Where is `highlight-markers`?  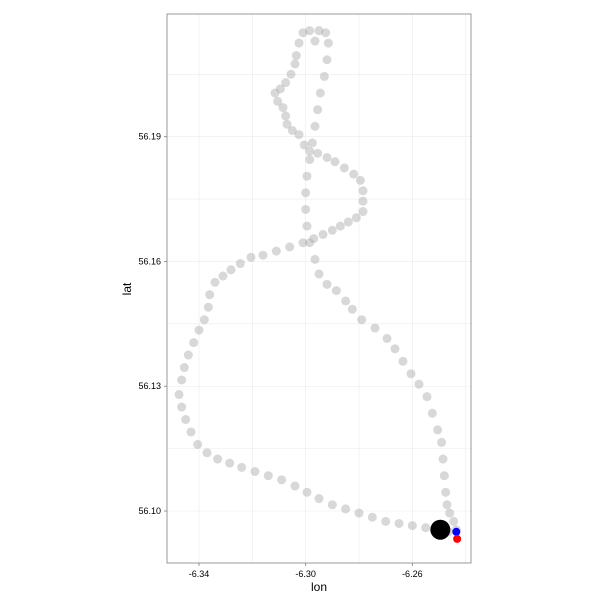
highlight-markers is located at coordinates (446, 531).